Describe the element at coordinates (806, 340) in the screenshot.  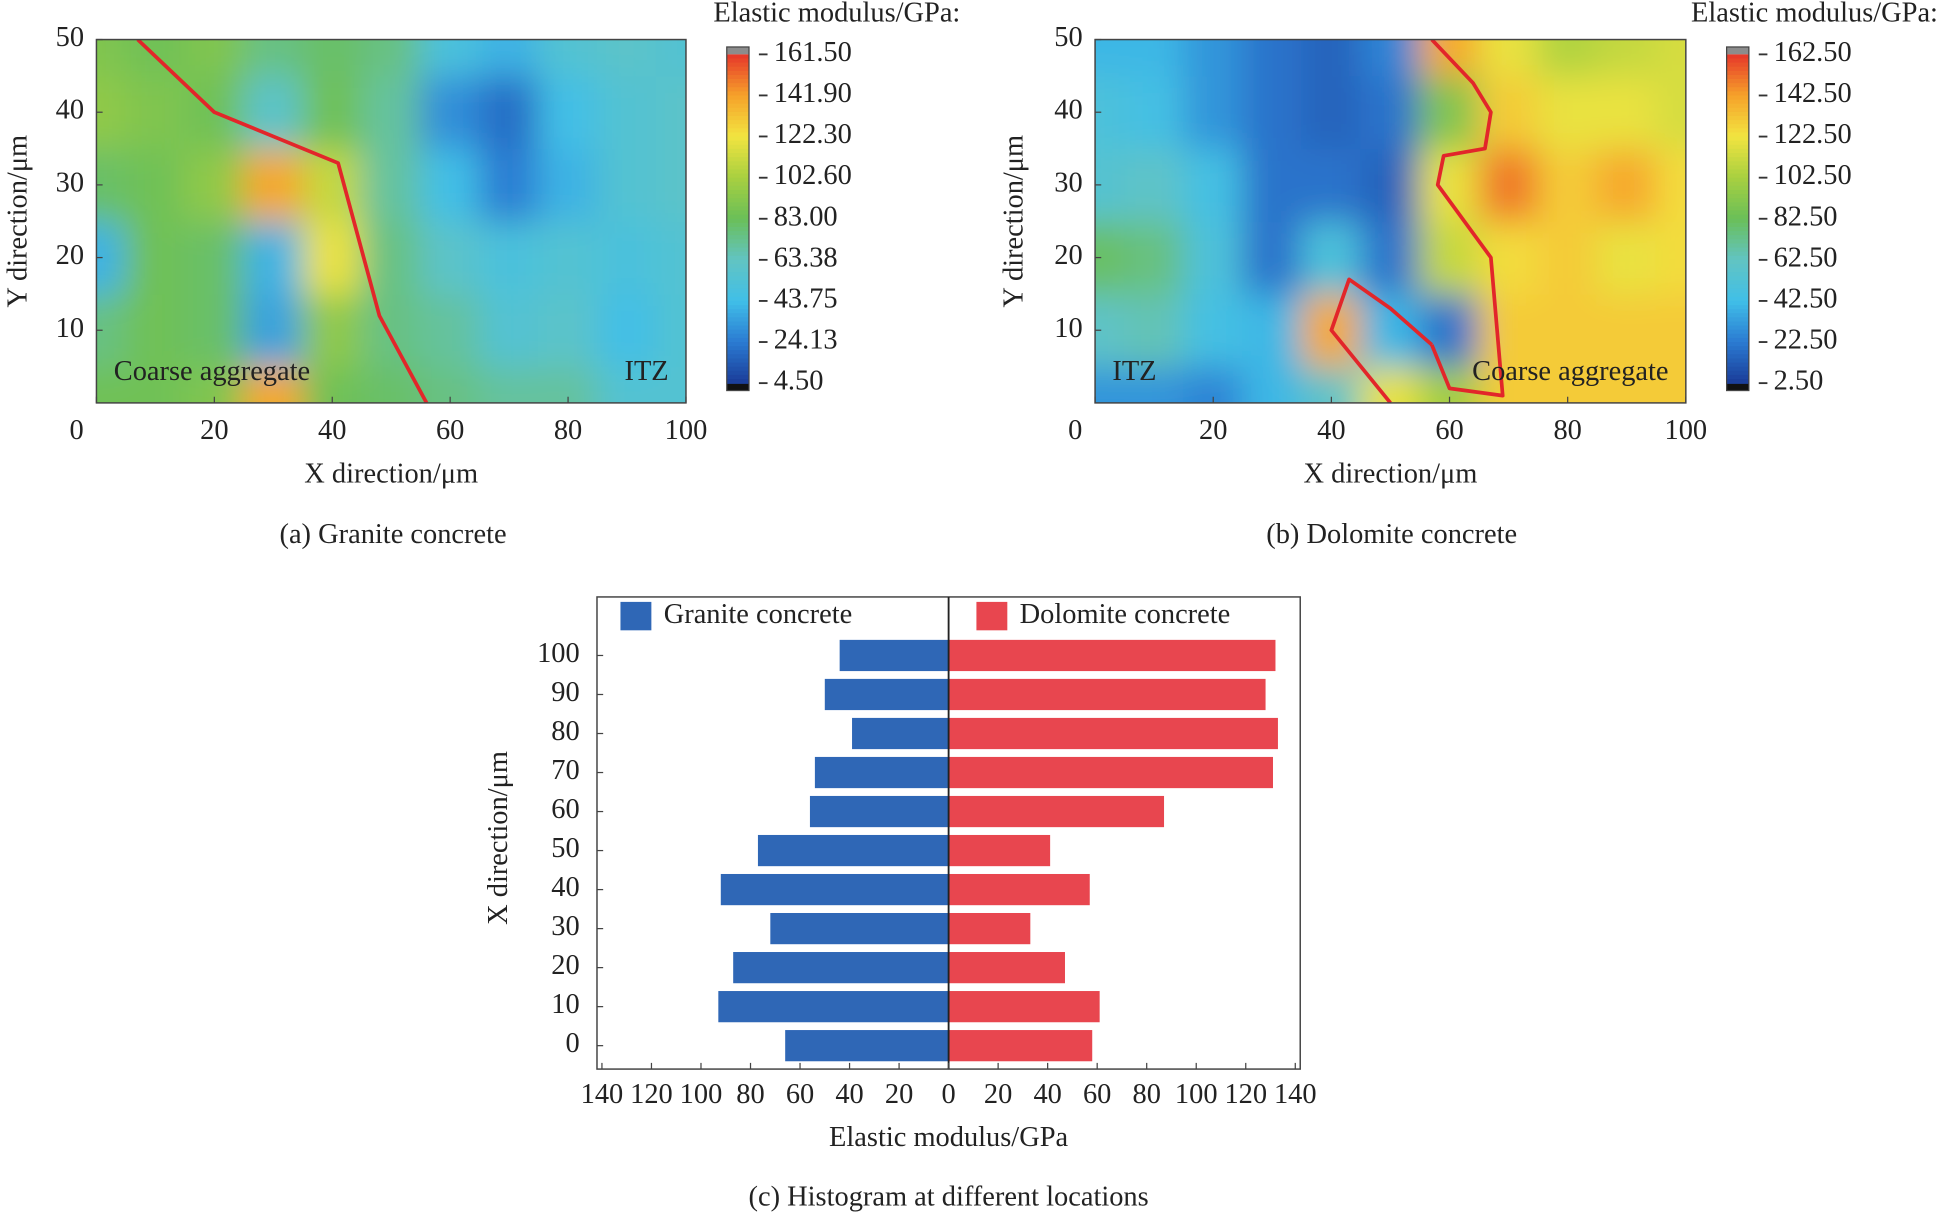
I see `colorbar-tick-label: 24.13` at that location.